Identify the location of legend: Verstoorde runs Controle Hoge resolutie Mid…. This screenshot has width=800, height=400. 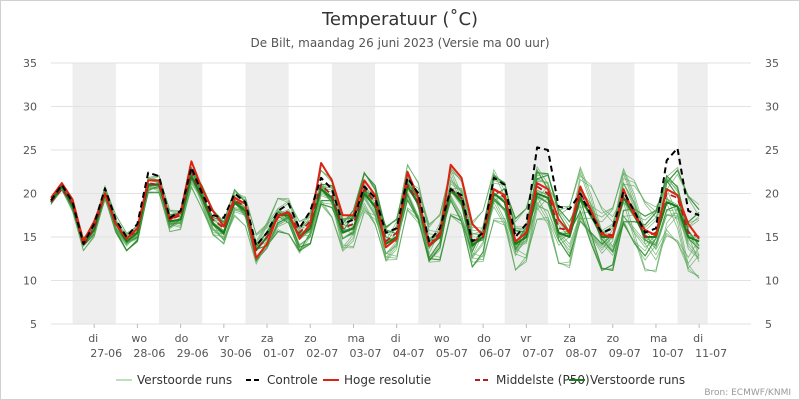
(400, 380).